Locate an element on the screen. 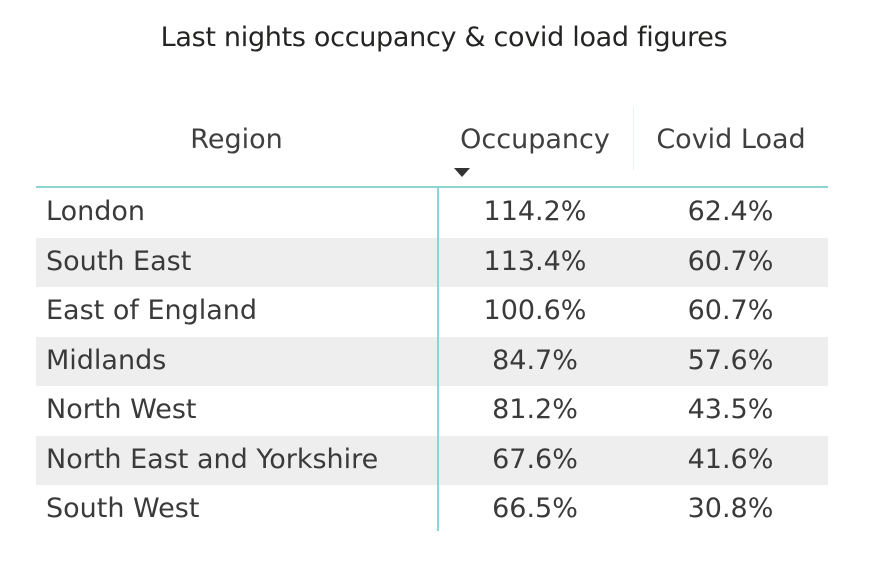  table-row: North West 81.2% 43.5% is located at coordinates (432, 411).